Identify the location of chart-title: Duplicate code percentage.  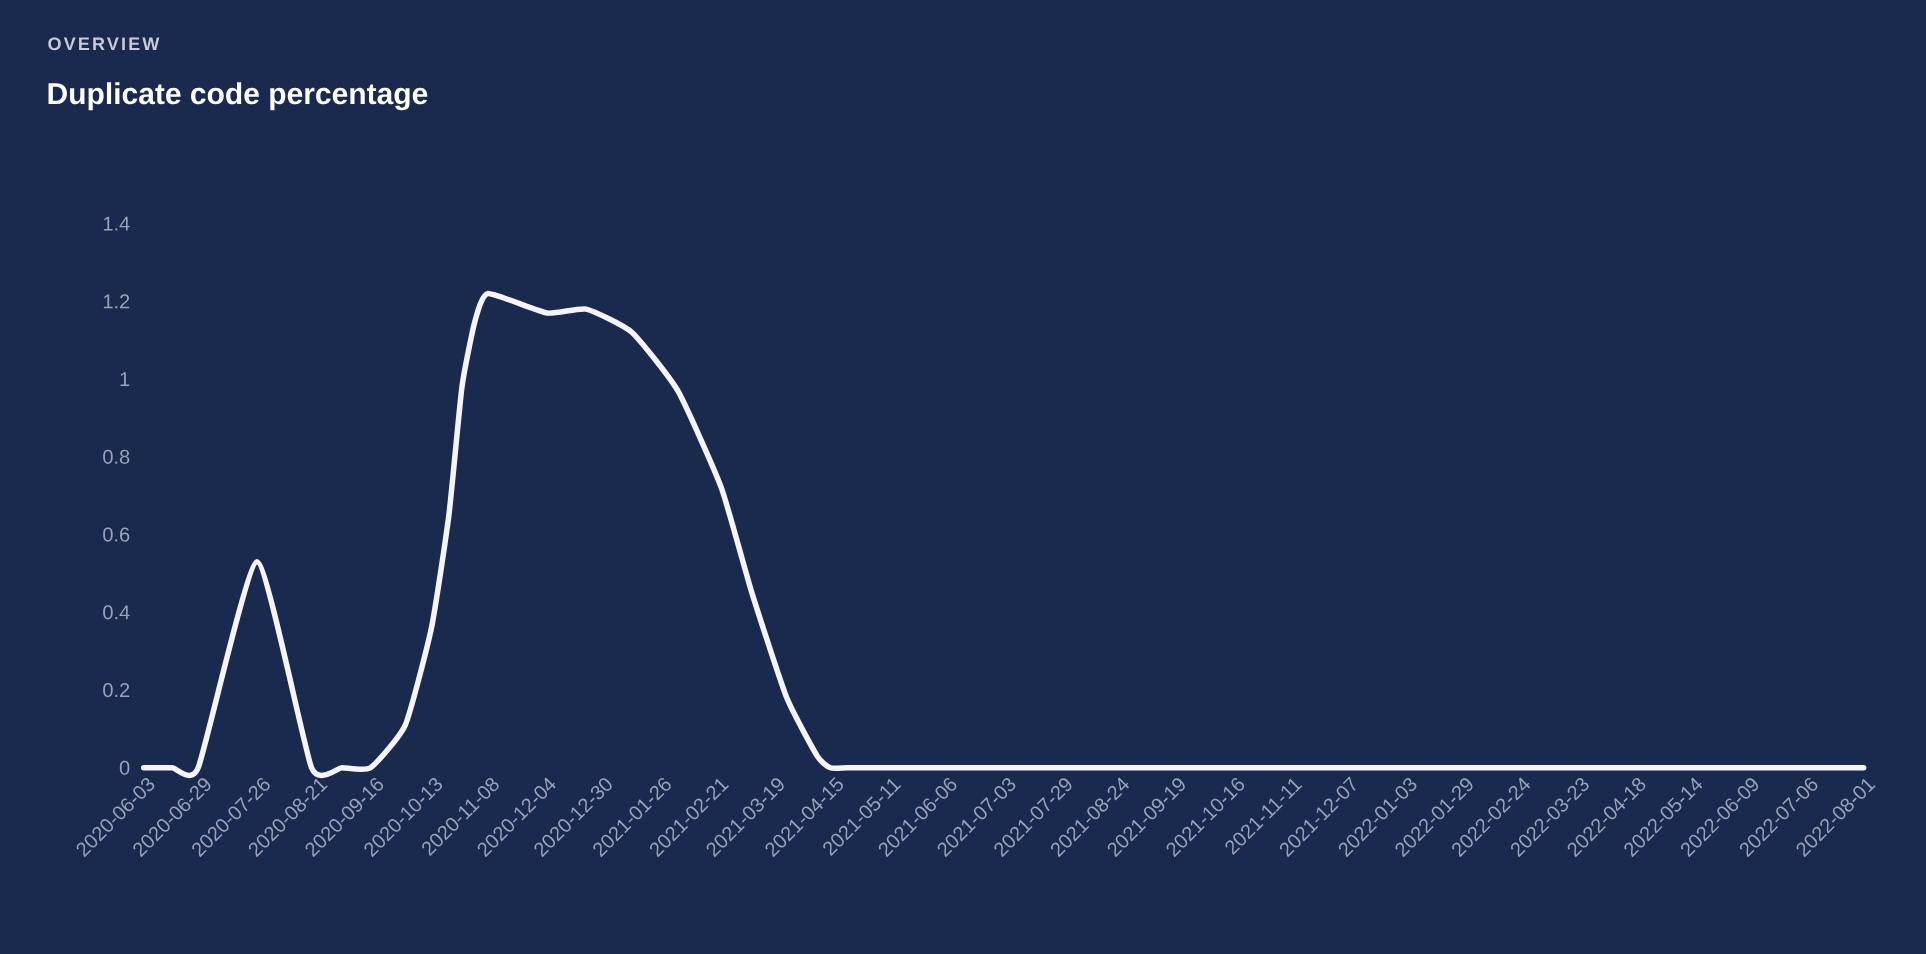
(238, 96).